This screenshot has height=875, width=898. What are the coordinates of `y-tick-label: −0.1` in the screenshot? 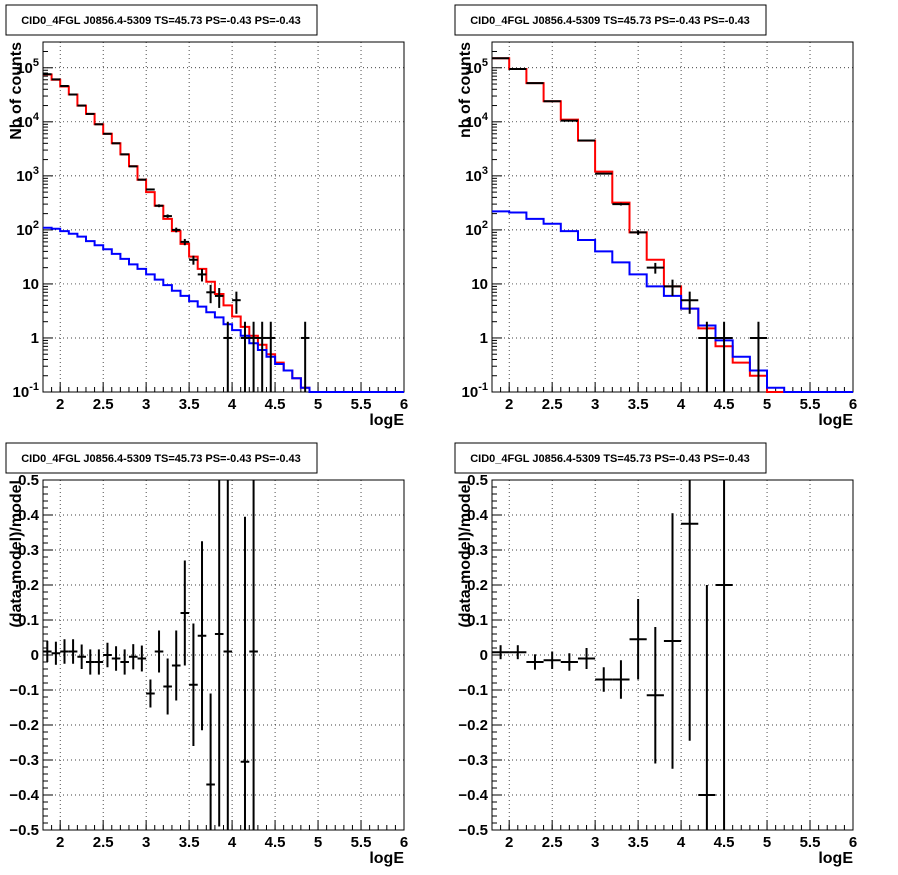 It's located at (473, 690).